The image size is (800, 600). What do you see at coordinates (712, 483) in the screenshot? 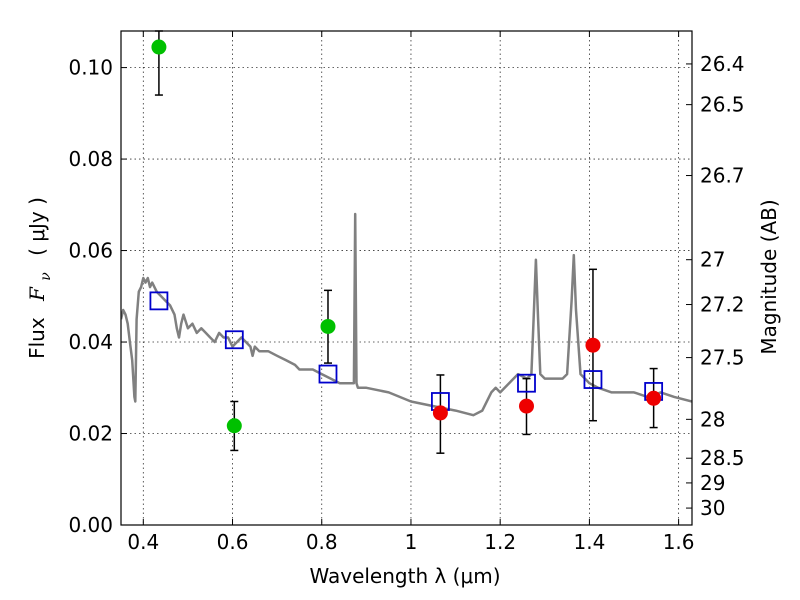
I see `right-tick-label: 29` at bounding box center [712, 483].